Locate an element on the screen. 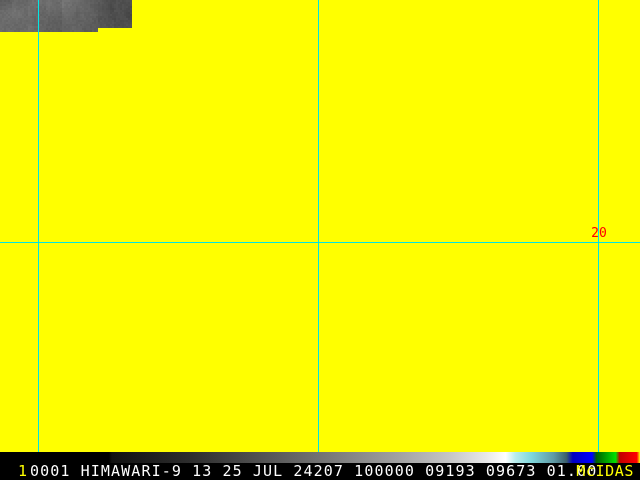  color-scale-bar is located at coordinates (320, 457).